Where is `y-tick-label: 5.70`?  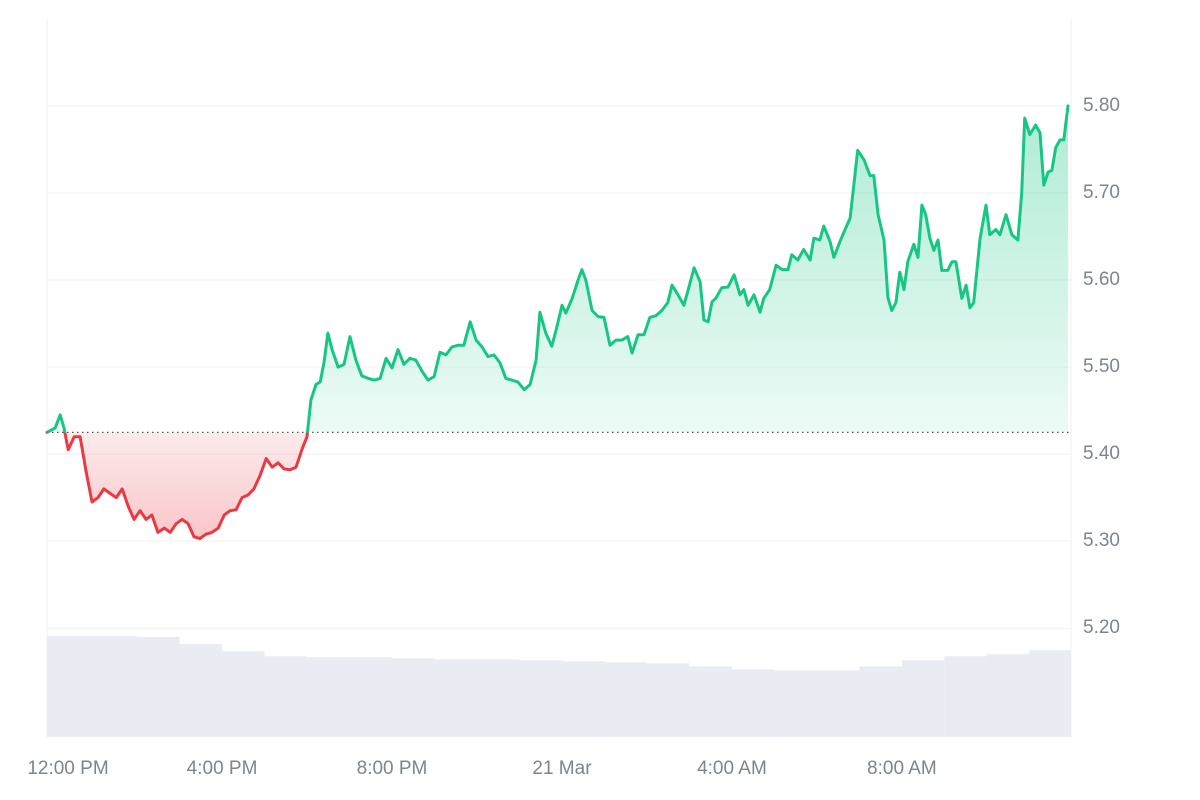 y-tick-label: 5.70 is located at coordinates (1101, 192).